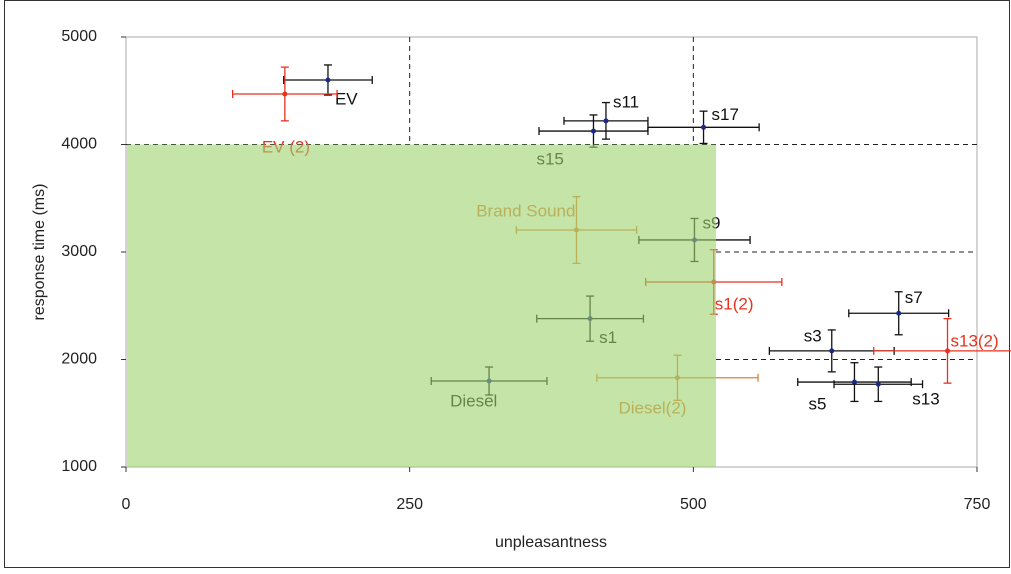 Image resolution: width=1011 pixels, height=574 pixels. What do you see at coordinates (126, 504) in the screenshot?
I see `x-tick-label: 0` at bounding box center [126, 504].